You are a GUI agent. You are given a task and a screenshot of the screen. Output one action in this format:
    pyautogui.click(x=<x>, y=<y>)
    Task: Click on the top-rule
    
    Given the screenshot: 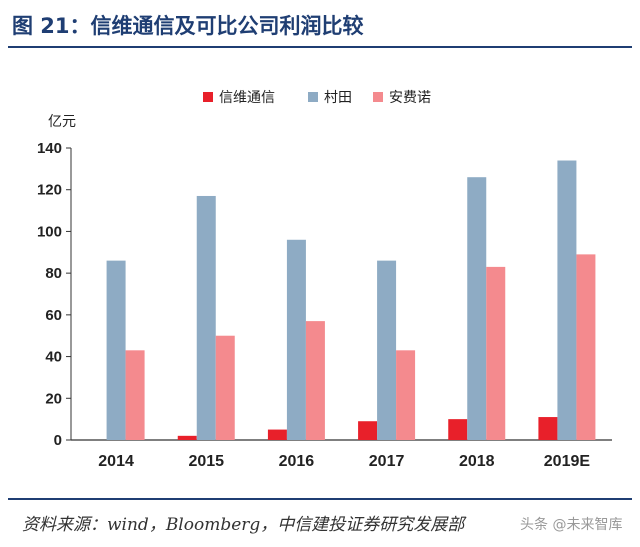 What is the action you would take?
    pyautogui.click(x=320, y=47)
    